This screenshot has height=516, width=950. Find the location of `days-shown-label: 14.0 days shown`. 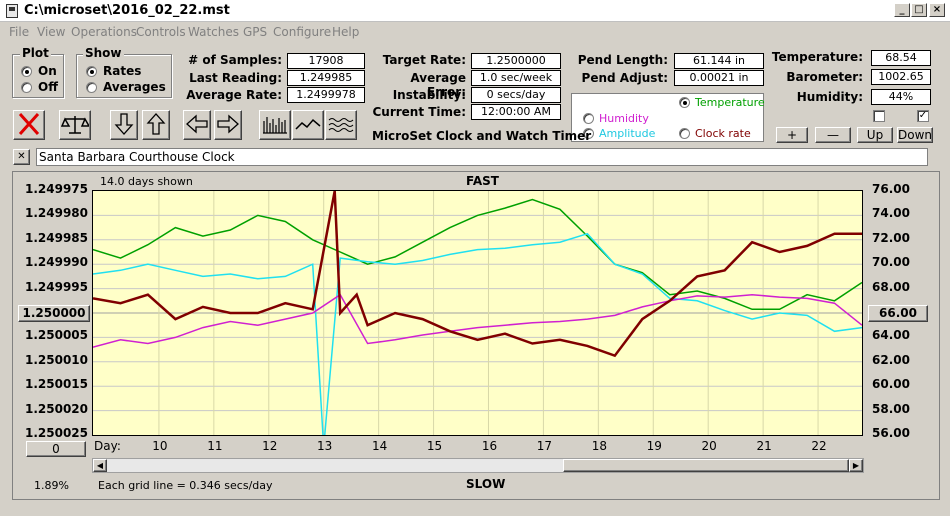

days-shown-label: 14.0 days shown is located at coordinates (146, 181).